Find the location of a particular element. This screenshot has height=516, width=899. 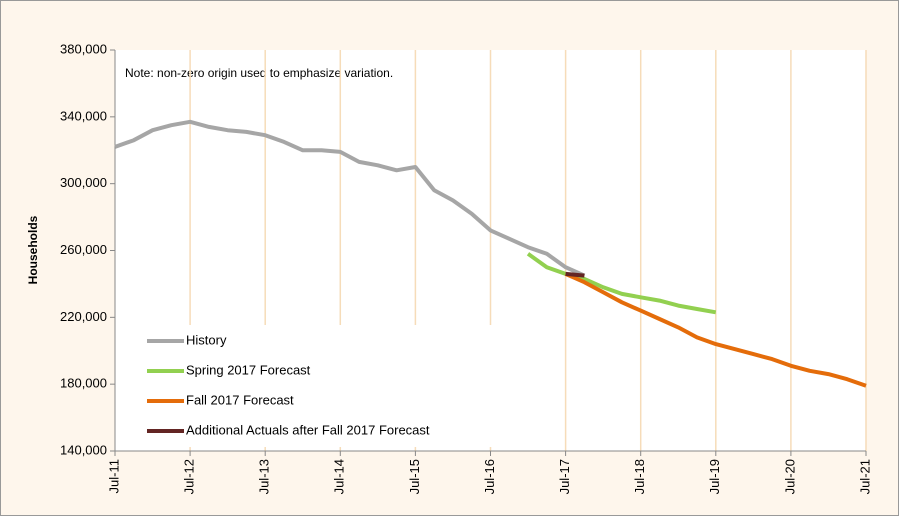

x-tick-label: Jul-15 is located at coordinates (414, 476).